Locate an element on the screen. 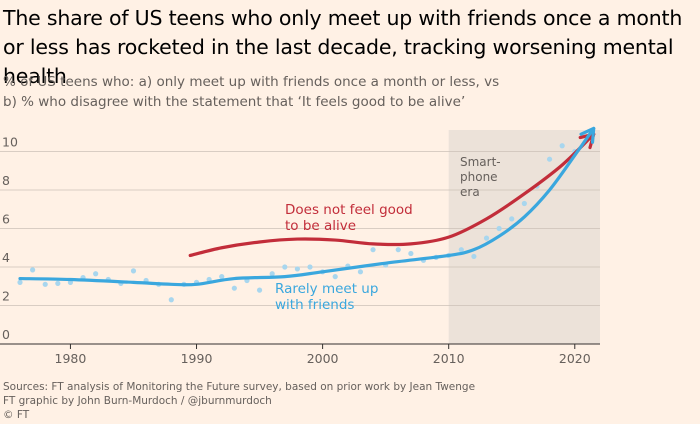 The image size is (700, 424). smartphone-era-label: Smart-phone era is located at coordinates (480, 177).